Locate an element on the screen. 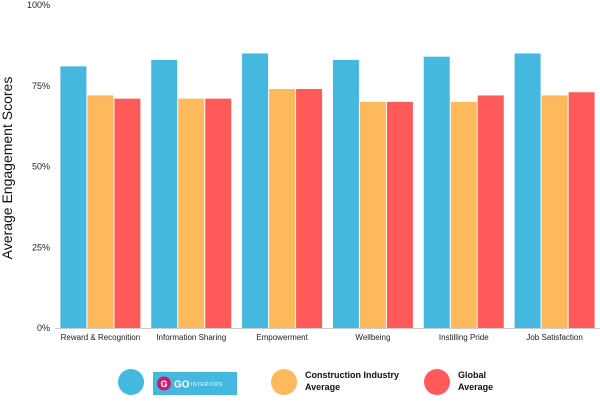 Image resolution: width=600 pixels, height=405 pixels. logo-mark is located at coordinates (164, 383).